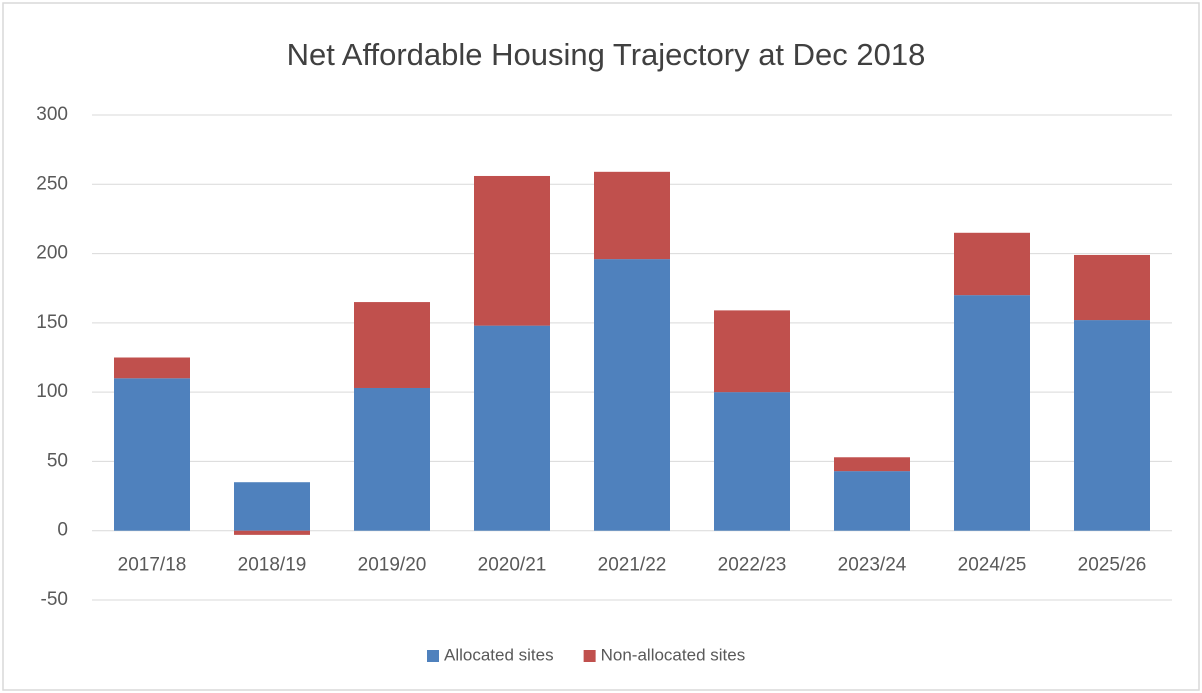 The height and width of the screenshot is (693, 1202). Describe the element at coordinates (52, 322) in the screenshot. I see `y-tick-label: 150` at that location.